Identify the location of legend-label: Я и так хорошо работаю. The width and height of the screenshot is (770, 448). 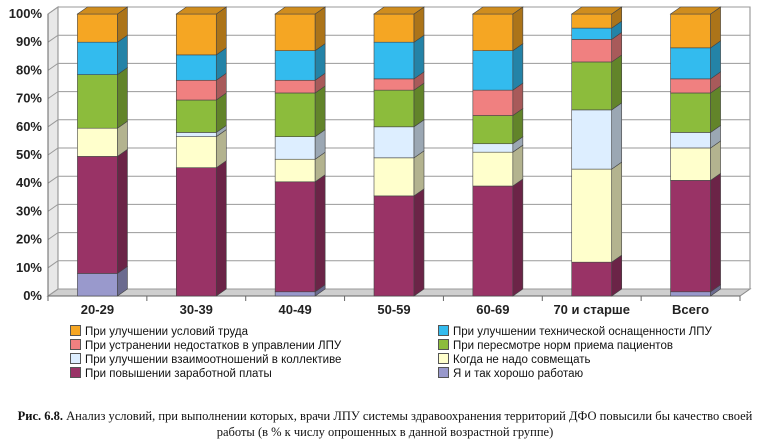
(518, 374).